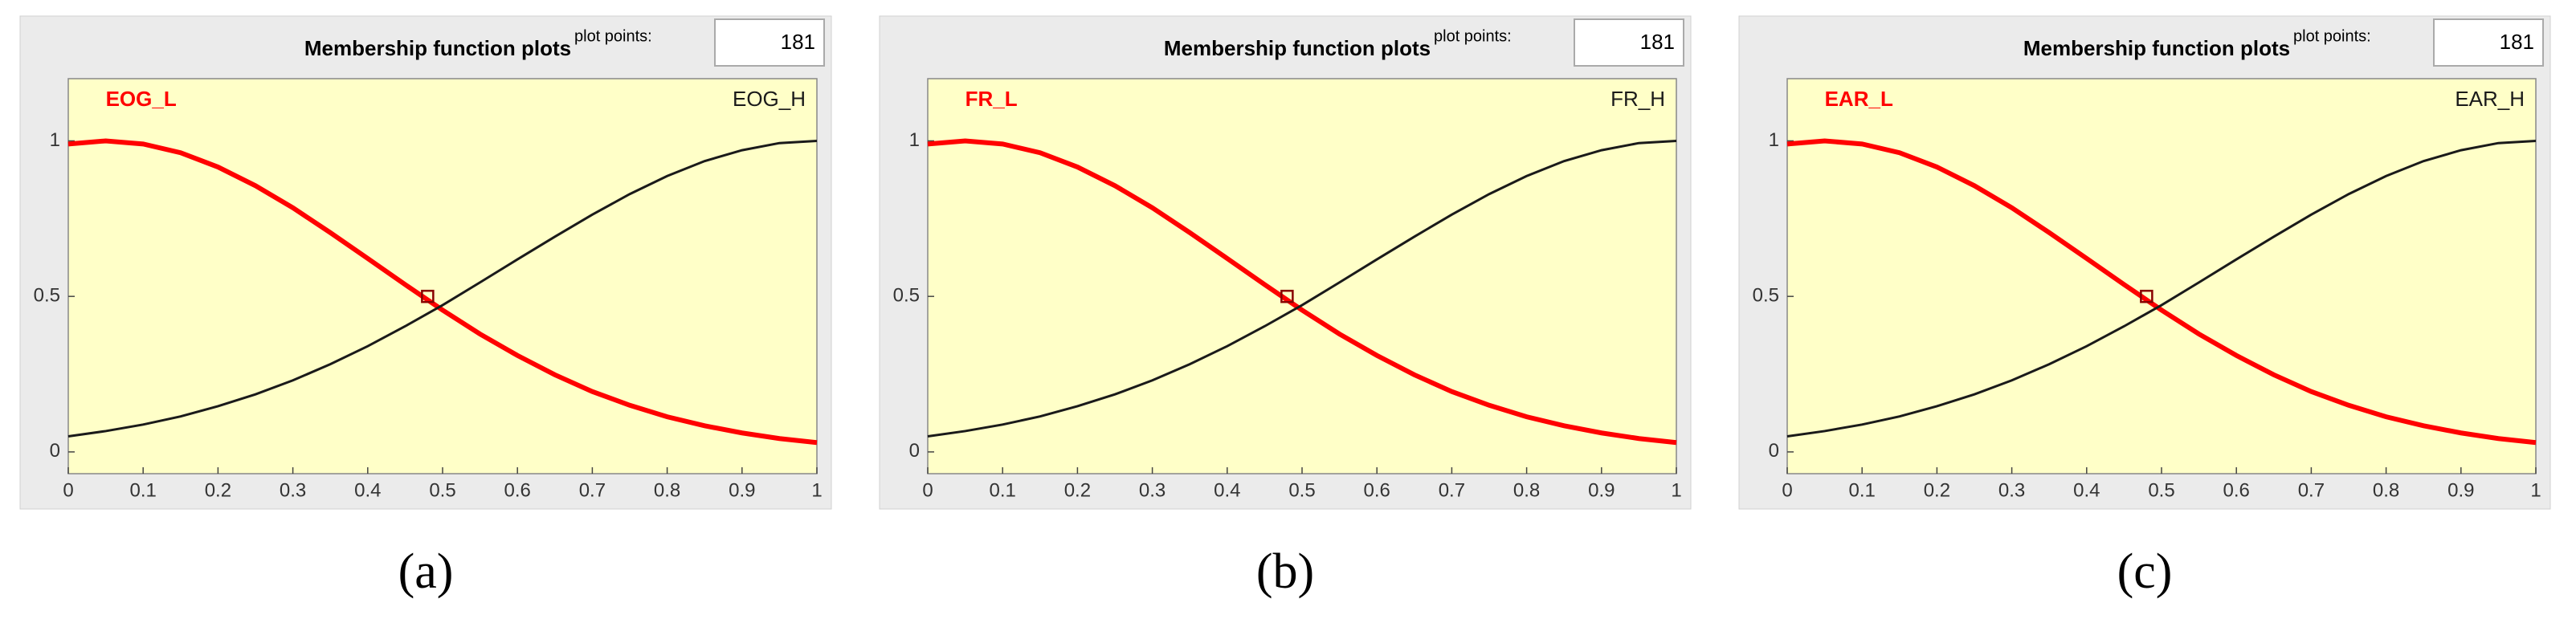 This screenshot has width=2576, height=619. Describe the element at coordinates (141, 99) in the screenshot. I see `series-label: EOG_L` at that location.